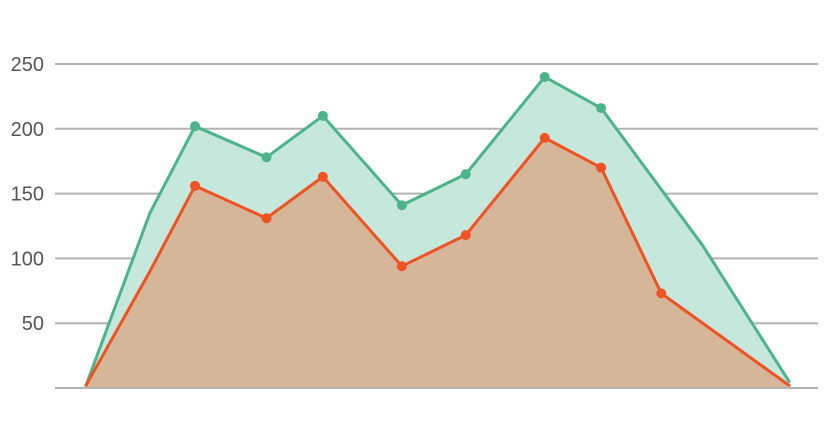 This screenshot has height=442, width=830. Describe the element at coordinates (27, 65) in the screenshot. I see `y-tick-label-250: 250` at that location.